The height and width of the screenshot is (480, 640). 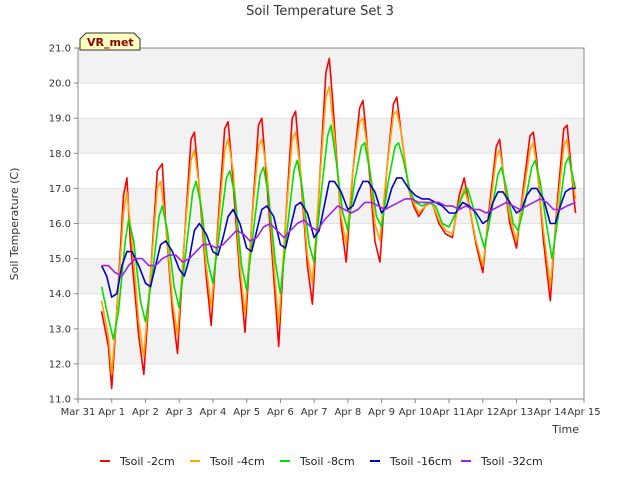 I want to click on x-axis-label: Time, so click(x=565, y=429).